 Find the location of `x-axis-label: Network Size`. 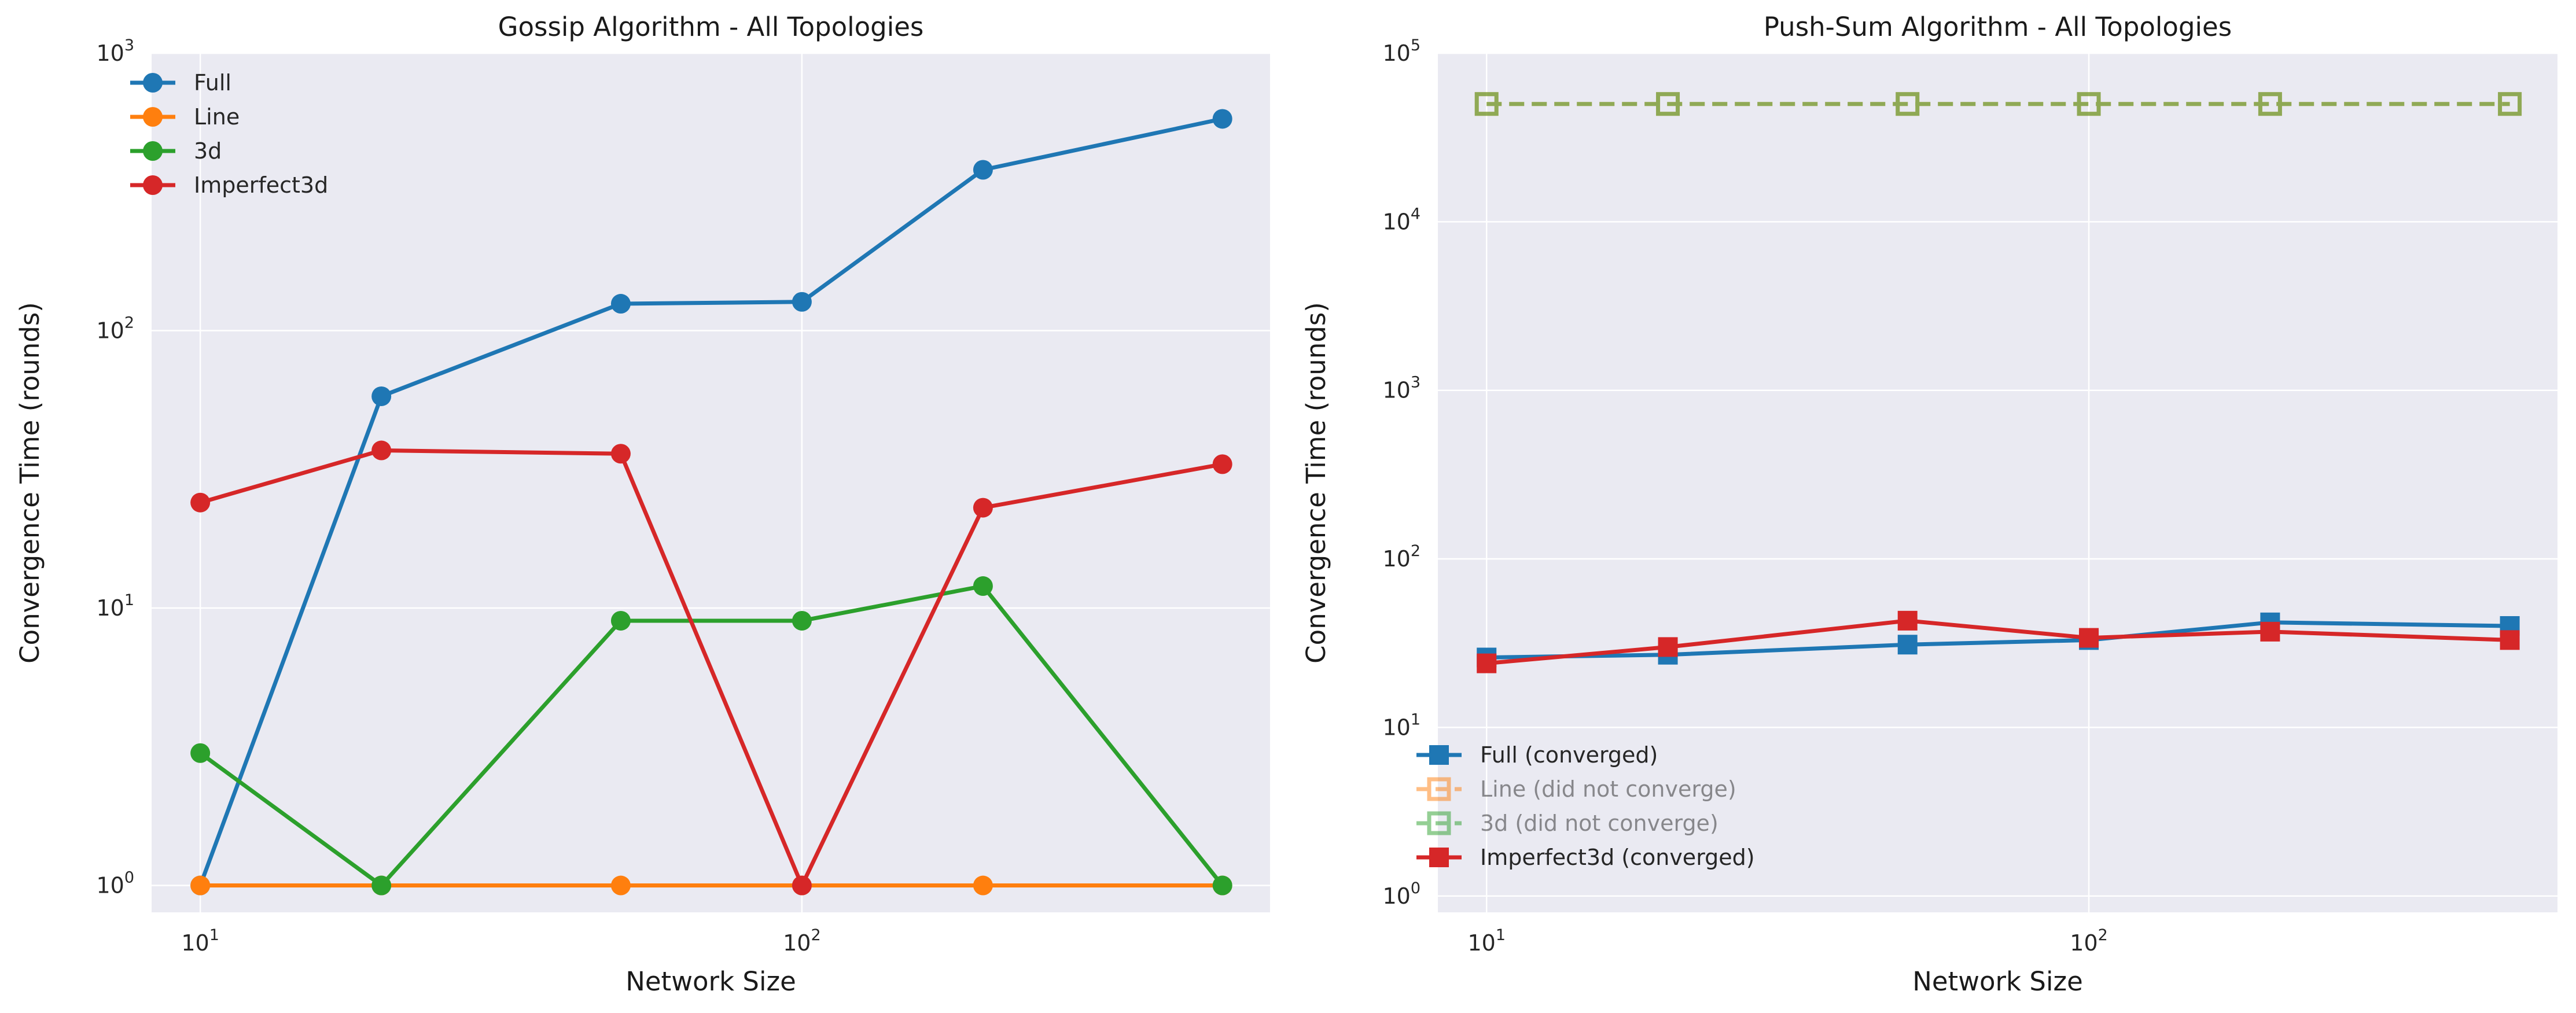

x-axis-label: Network Size is located at coordinates (710, 981).